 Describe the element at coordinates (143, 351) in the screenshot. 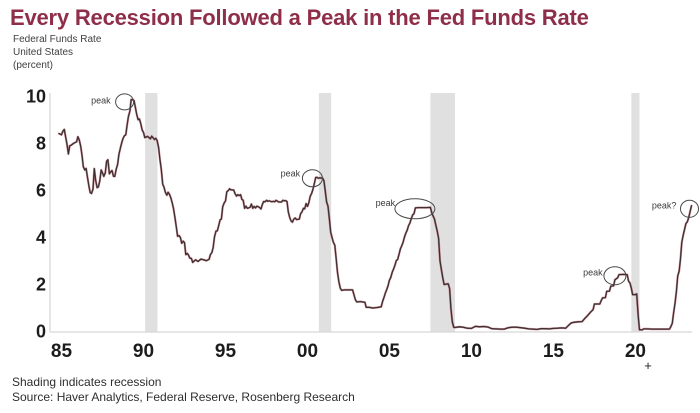

I see `x-tick-label: 90` at that location.